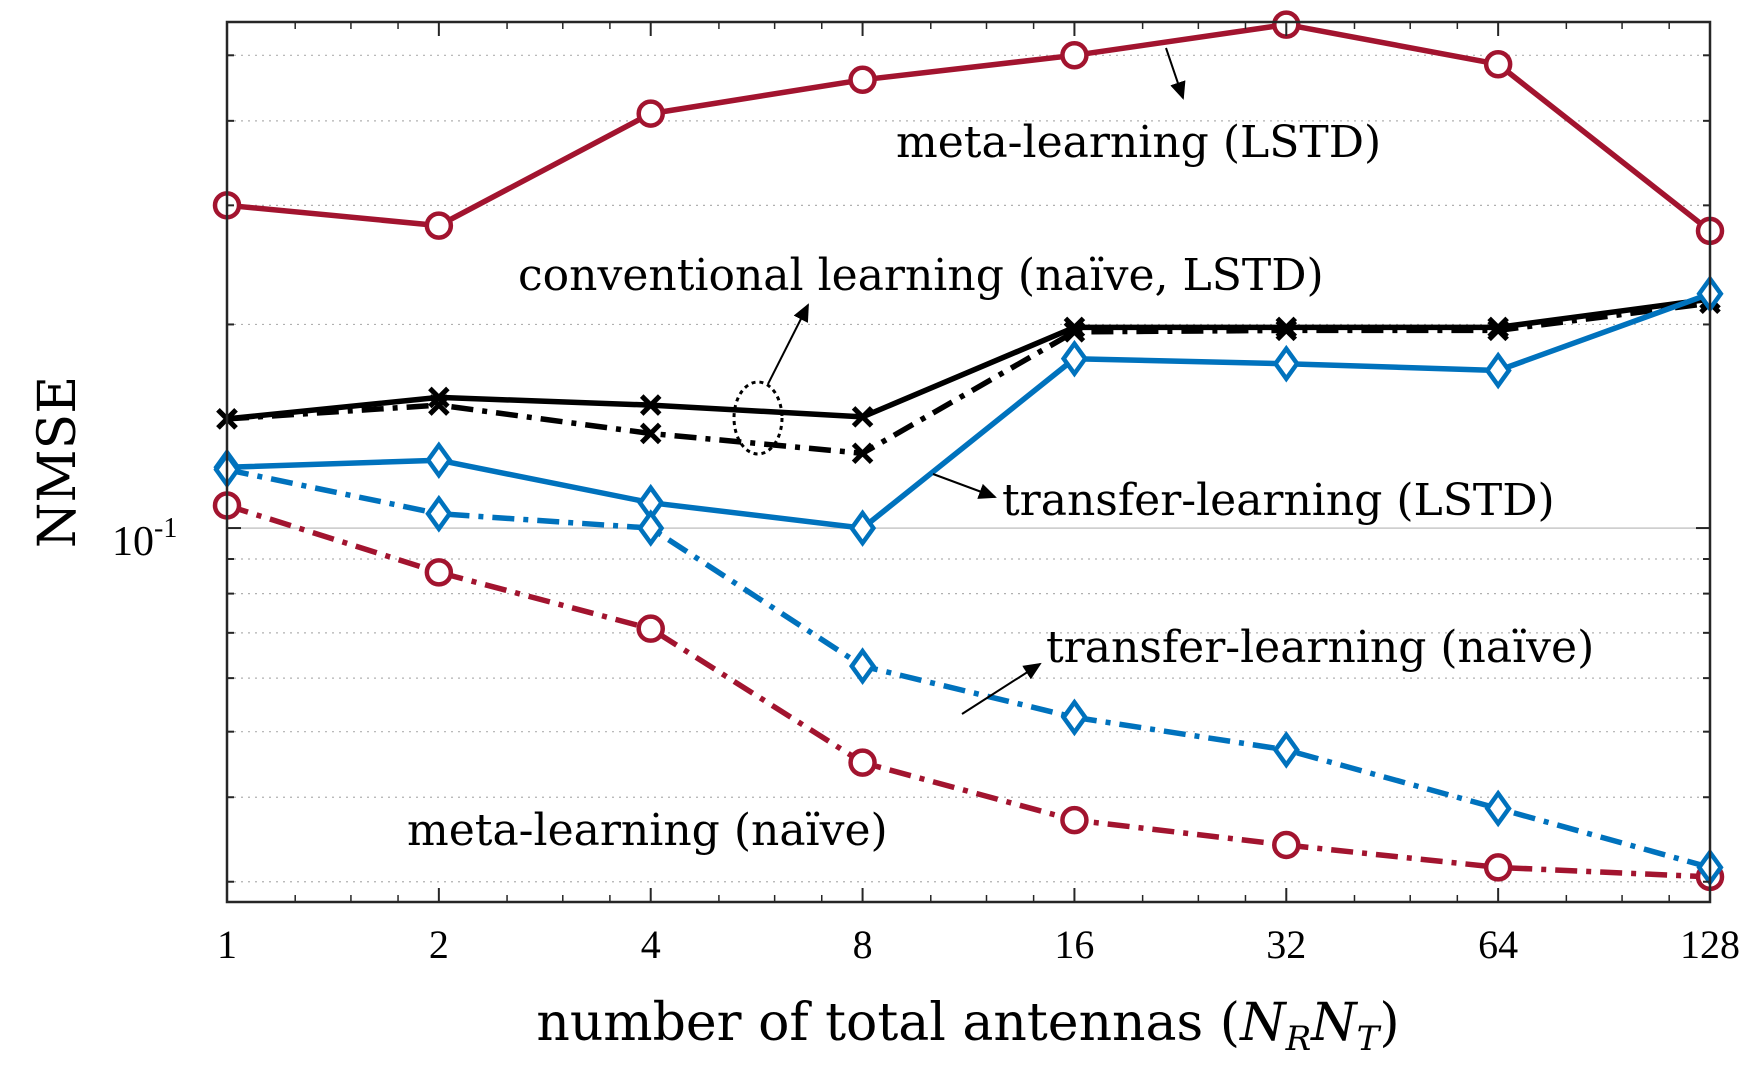 This screenshot has width=1757, height=1067. I want to click on annotation-conventional-learning: conventional learning (naïve, LSTD), so click(921, 275).